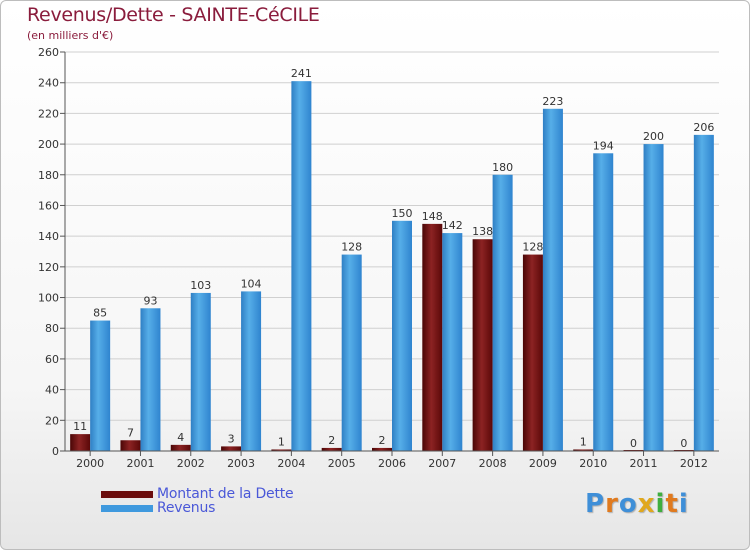 The image size is (750, 550). What do you see at coordinates (646, 504) in the screenshot?
I see `logo-letter: x` at bounding box center [646, 504].